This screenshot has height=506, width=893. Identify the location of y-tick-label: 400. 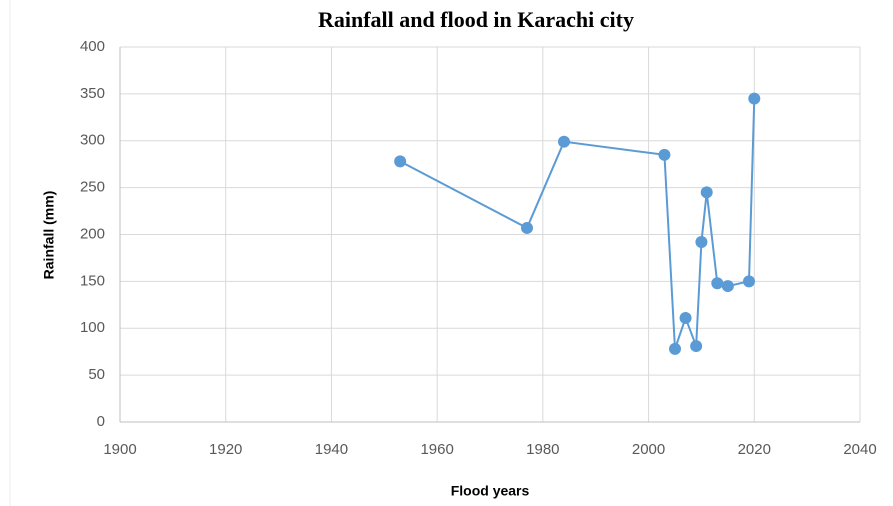
(92, 46).